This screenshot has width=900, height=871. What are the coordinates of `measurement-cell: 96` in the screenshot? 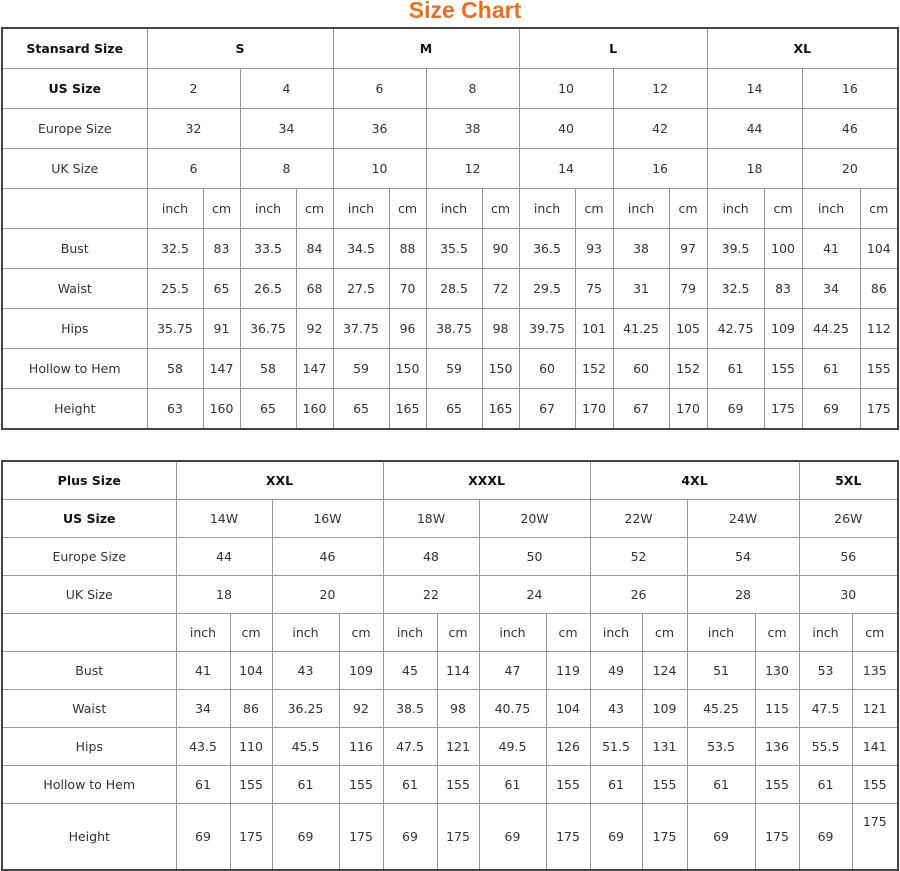 It's located at (407, 328).